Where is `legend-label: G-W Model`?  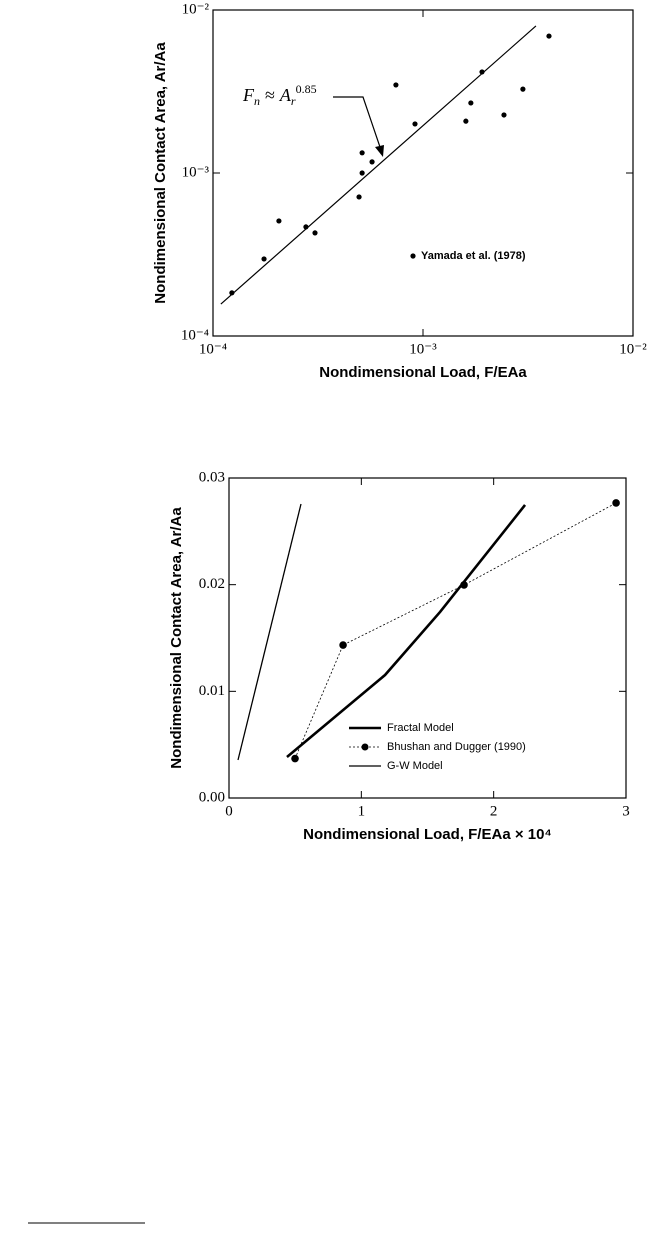 legend-label: G-W Model is located at coordinates (415, 766).